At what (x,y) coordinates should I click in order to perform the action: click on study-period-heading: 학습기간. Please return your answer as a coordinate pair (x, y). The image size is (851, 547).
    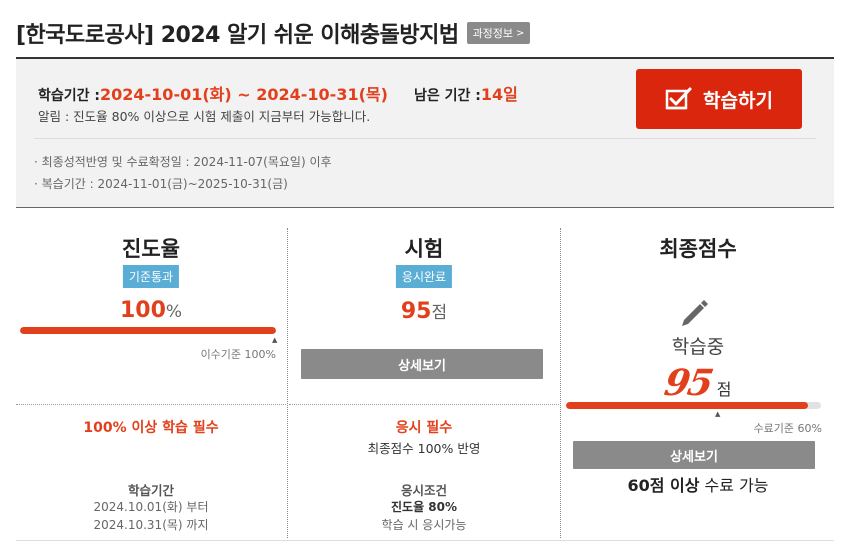
    Looking at the image, I should click on (150, 490).